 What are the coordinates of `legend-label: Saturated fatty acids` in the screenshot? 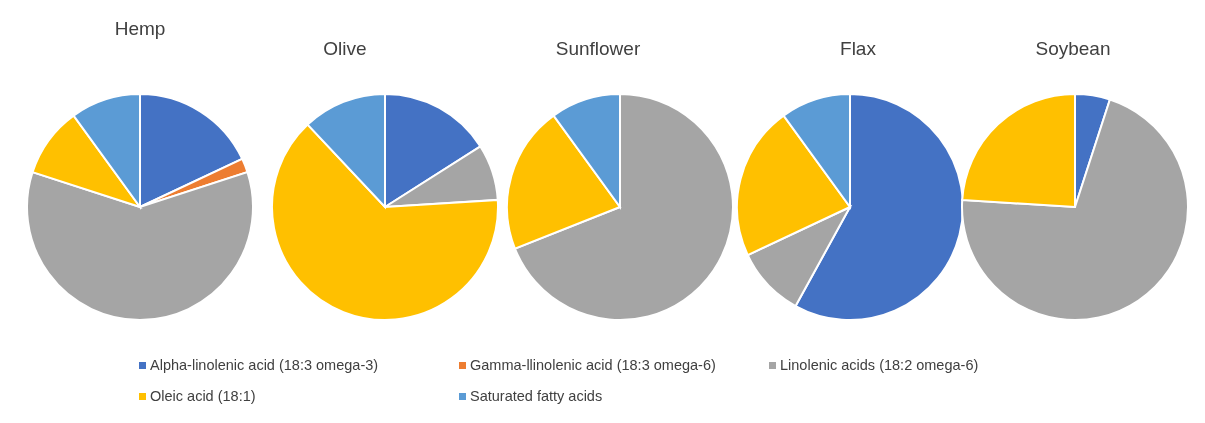 It's located at (536, 396).